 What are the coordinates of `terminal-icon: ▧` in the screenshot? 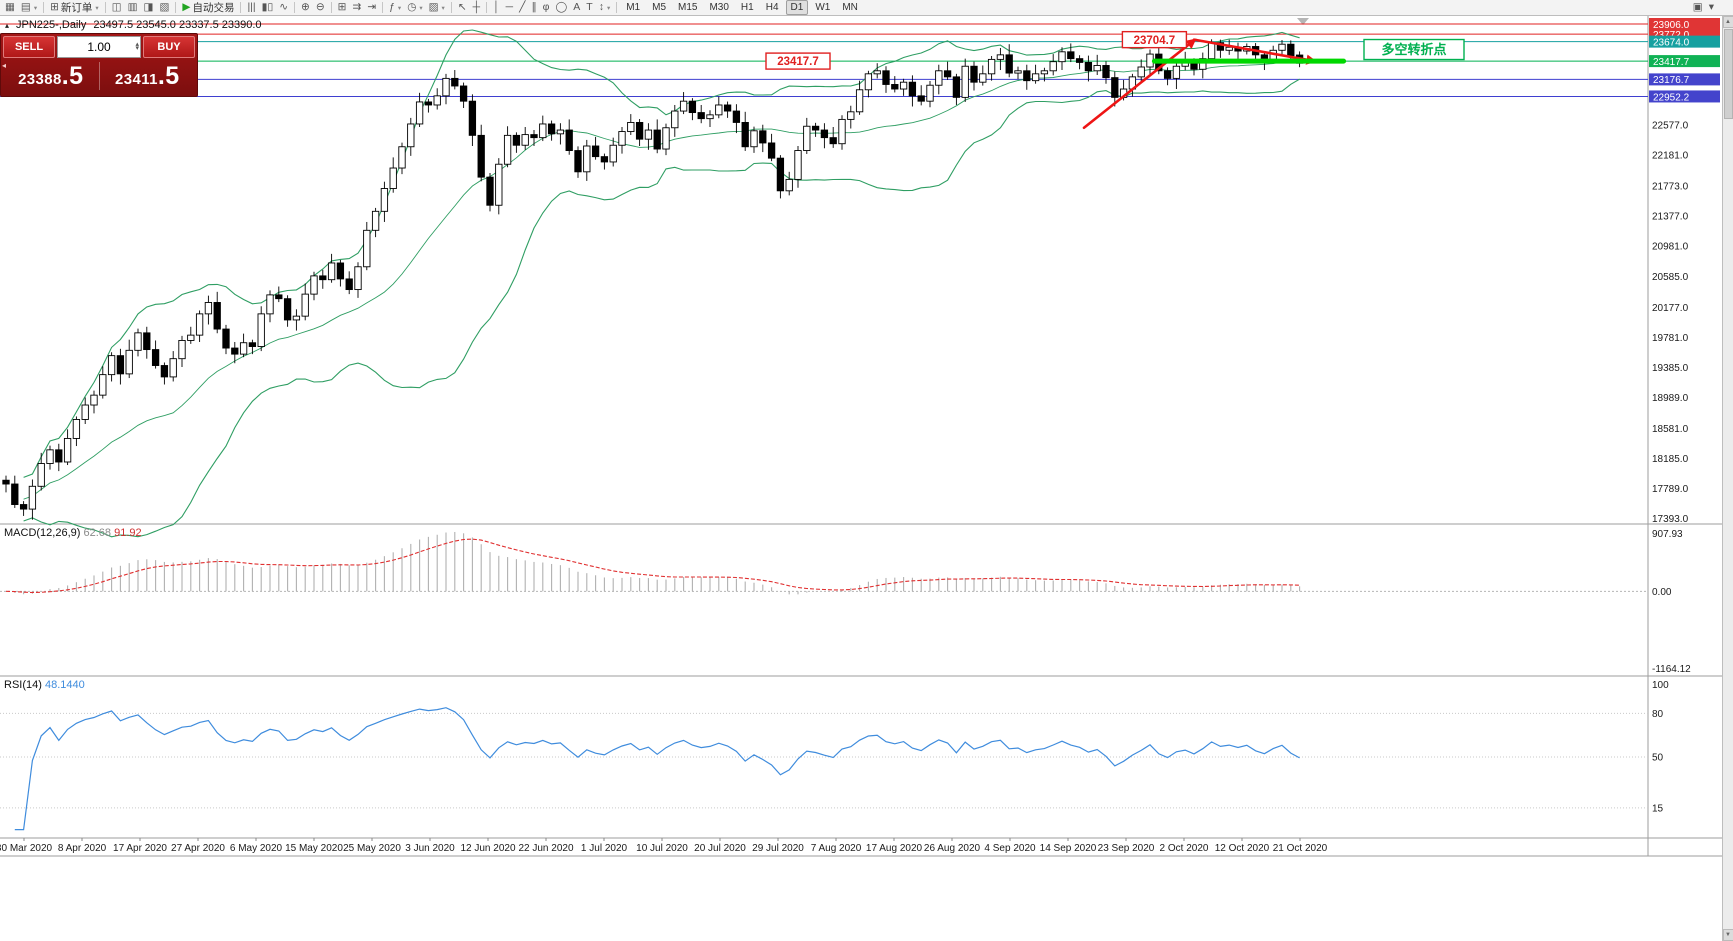 It's located at (164, 7).